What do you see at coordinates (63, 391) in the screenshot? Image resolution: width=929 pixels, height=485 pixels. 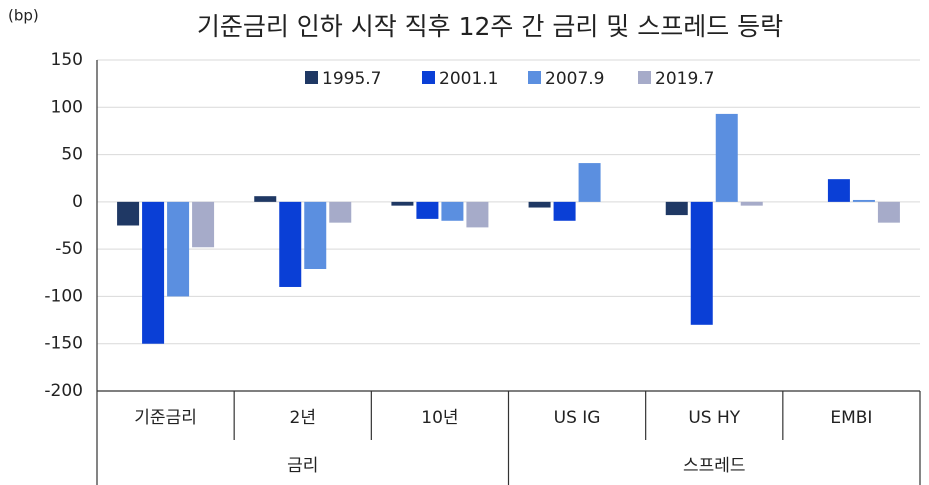 I see `y-tick-label: -200` at bounding box center [63, 391].